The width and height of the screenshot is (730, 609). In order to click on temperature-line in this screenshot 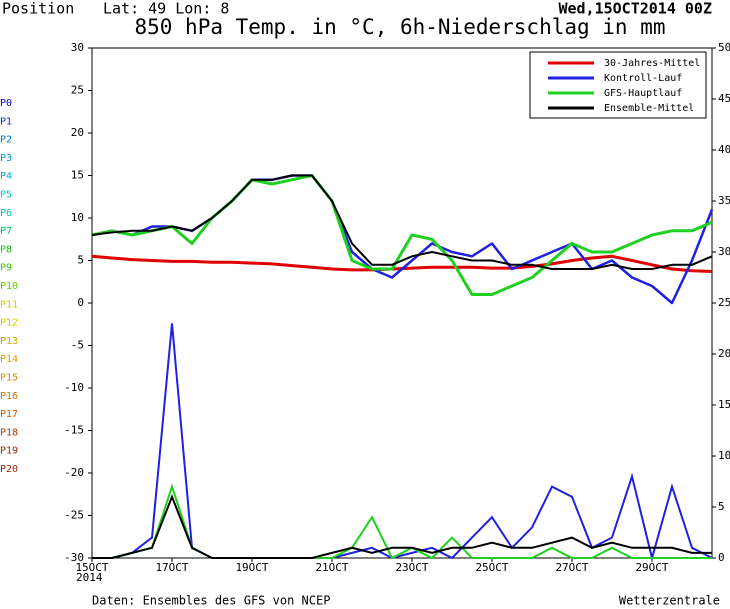, I will do `click(402, 222)`.